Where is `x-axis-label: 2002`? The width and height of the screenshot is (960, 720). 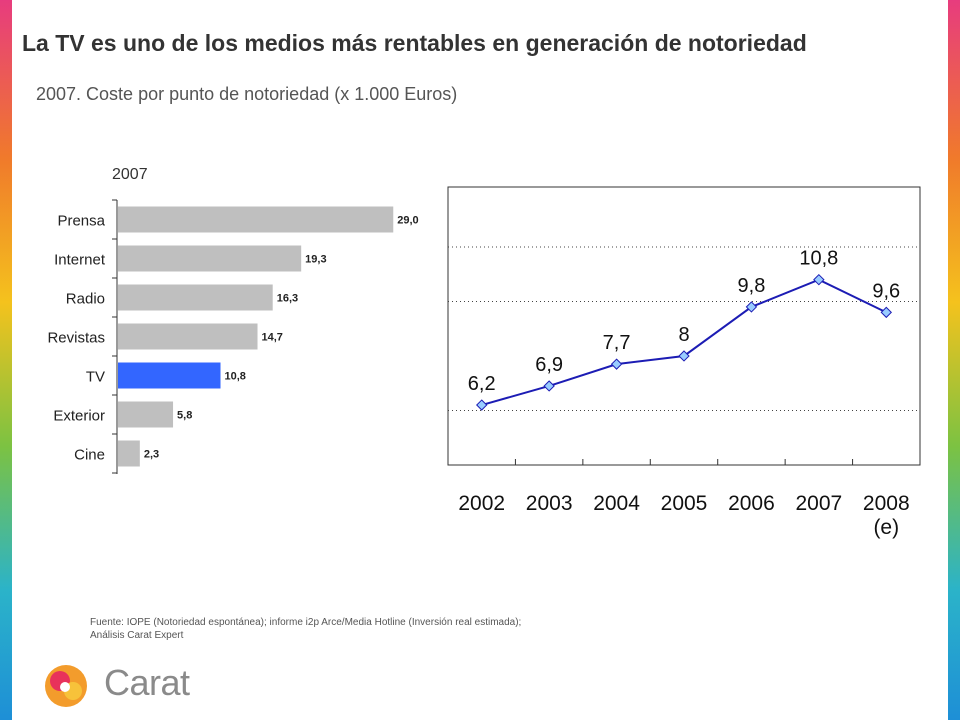 x-axis-label: 2002 is located at coordinates (481, 503).